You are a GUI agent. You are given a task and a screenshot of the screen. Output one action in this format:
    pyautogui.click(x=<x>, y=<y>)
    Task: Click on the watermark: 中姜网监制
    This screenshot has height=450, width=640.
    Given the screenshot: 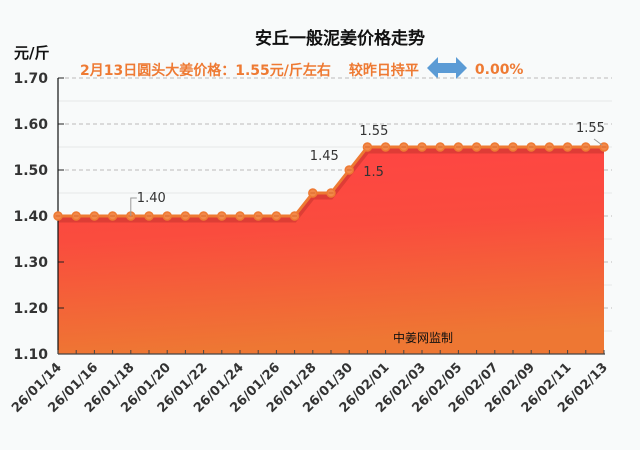 What is the action you would take?
    pyautogui.click(x=423, y=337)
    